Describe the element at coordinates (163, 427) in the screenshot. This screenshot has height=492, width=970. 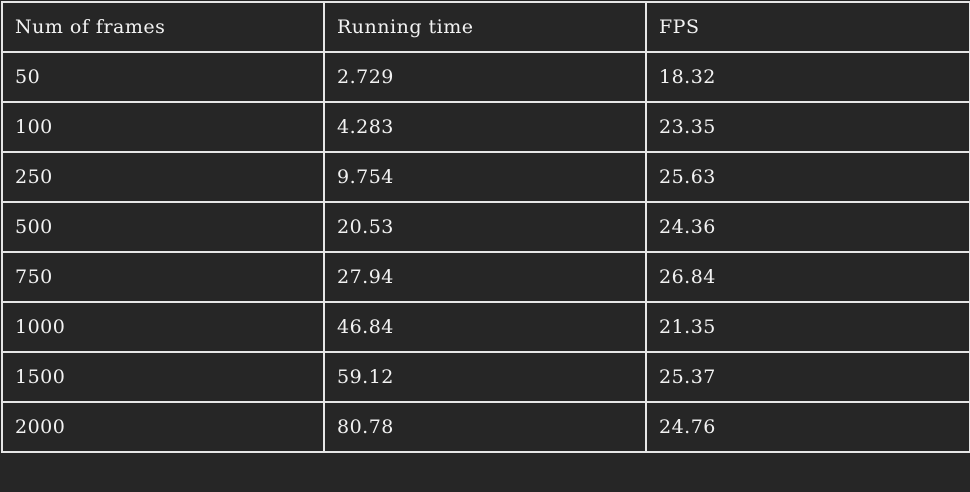
I see `cell-num-frames: 2000` at that location.